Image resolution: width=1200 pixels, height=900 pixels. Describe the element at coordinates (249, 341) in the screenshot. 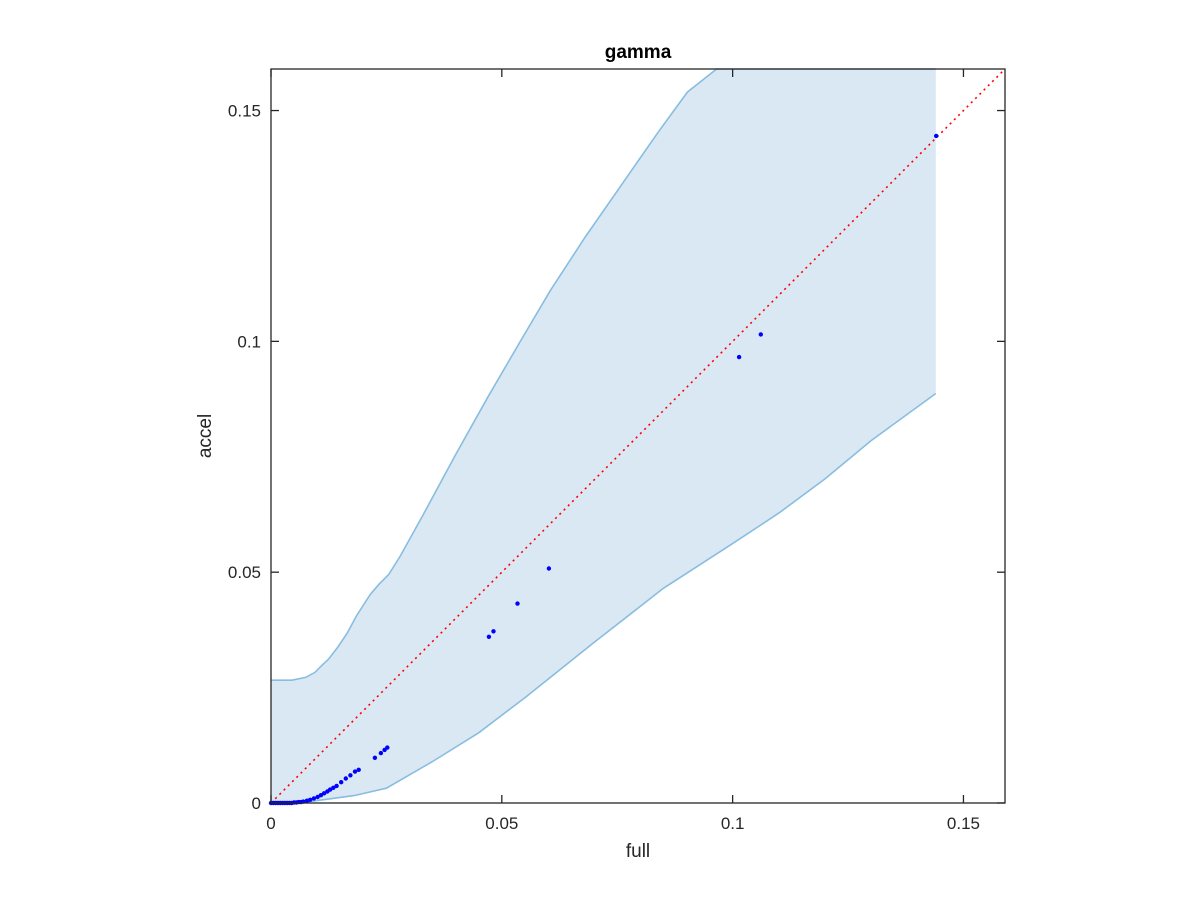

I see `y-tick-label: 0.1` at that location.